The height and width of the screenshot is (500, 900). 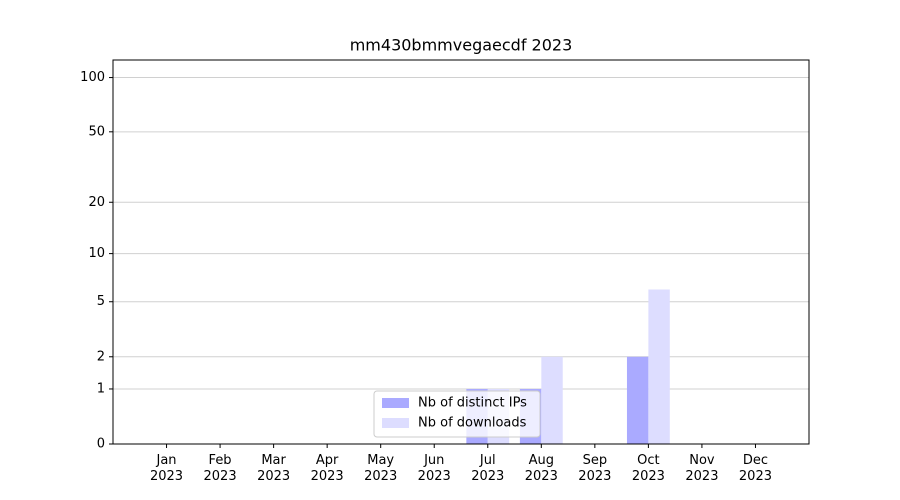 What do you see at coordinates (461, 45) in the screenshot?
I see `chart-title: mm430bmmvegaecdf 2023` at bounding box center [461, 45].